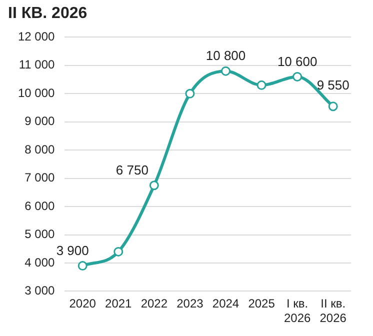  What do you see at coordinates (226, 303) in the screenshot?
I see `x-tick-label: 2024` at bounding box center [226, 303].